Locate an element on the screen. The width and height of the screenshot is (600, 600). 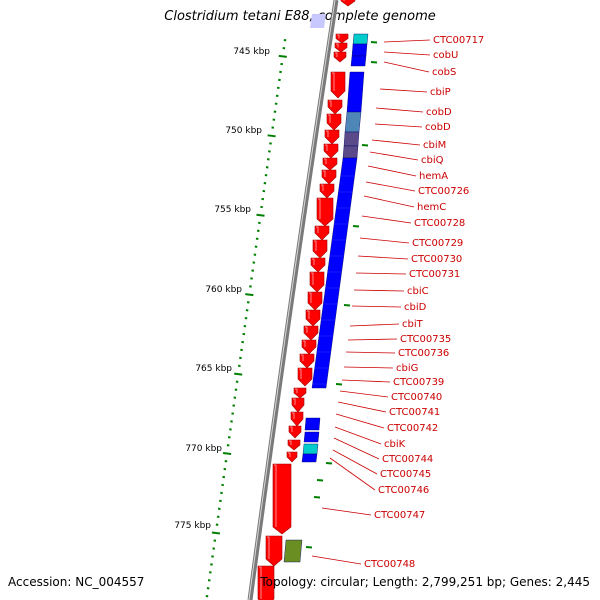
gene-label: CTC00744 is located at coordinates (407, 459).